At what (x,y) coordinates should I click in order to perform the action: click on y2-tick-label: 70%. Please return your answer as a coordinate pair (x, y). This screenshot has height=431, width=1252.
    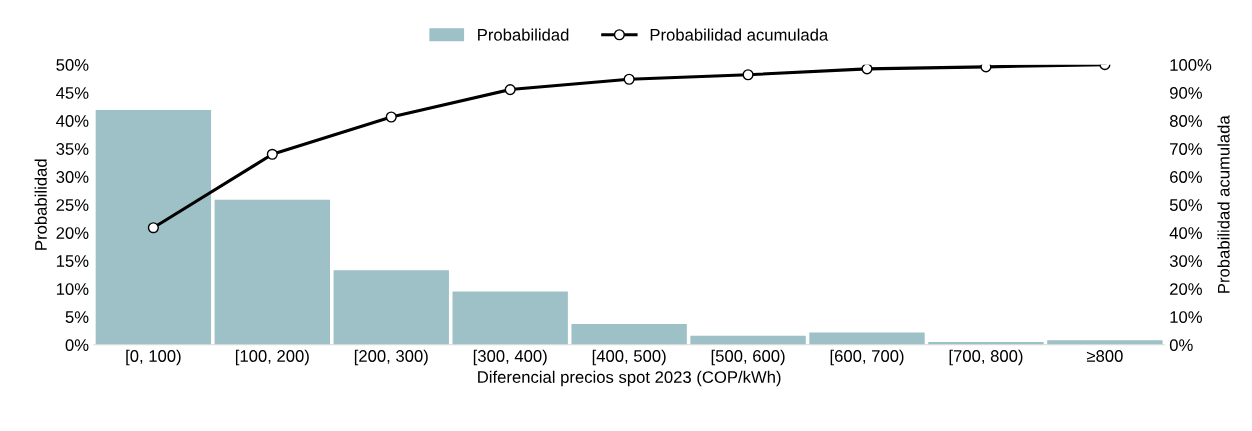
    Looking at the image, I should click on (1186, 149).